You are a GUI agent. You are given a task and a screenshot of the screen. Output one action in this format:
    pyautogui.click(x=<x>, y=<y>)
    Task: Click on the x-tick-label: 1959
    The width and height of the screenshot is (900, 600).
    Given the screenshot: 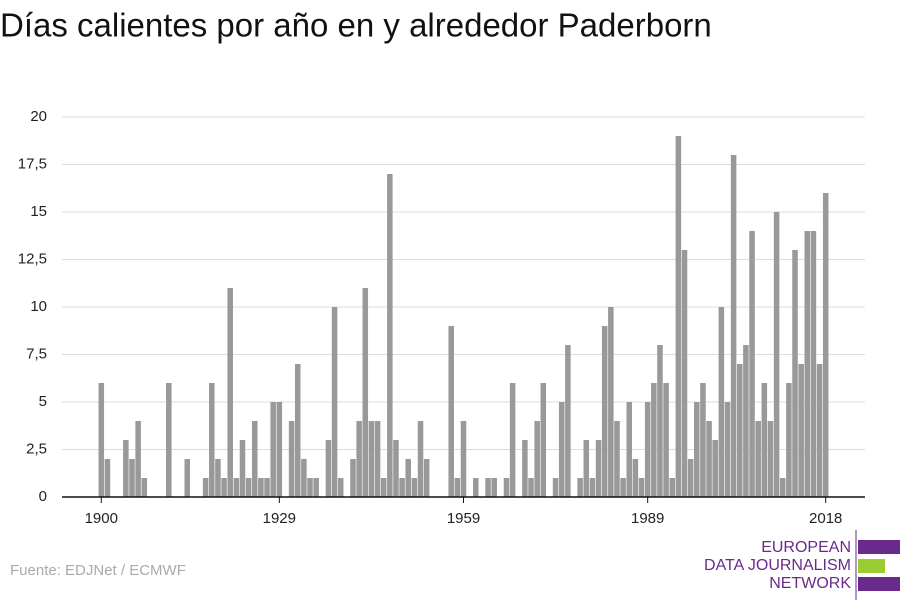 What is the action you would take?
    pyautogui.click(x=463, y=518)
    